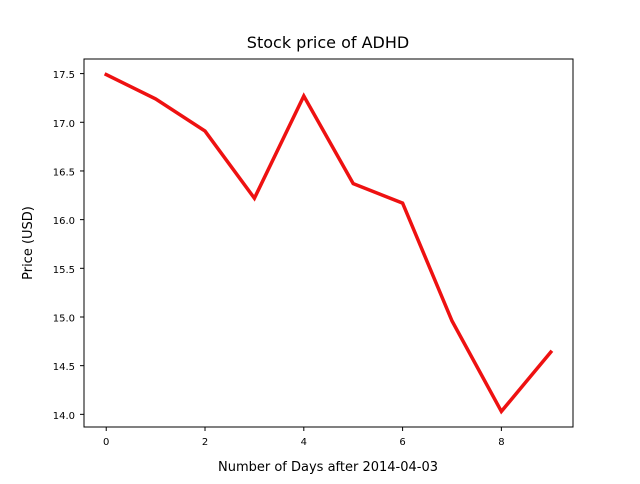 The image size is (640, 484). I want to click on x-tick-label: 2, so click(205, 442).